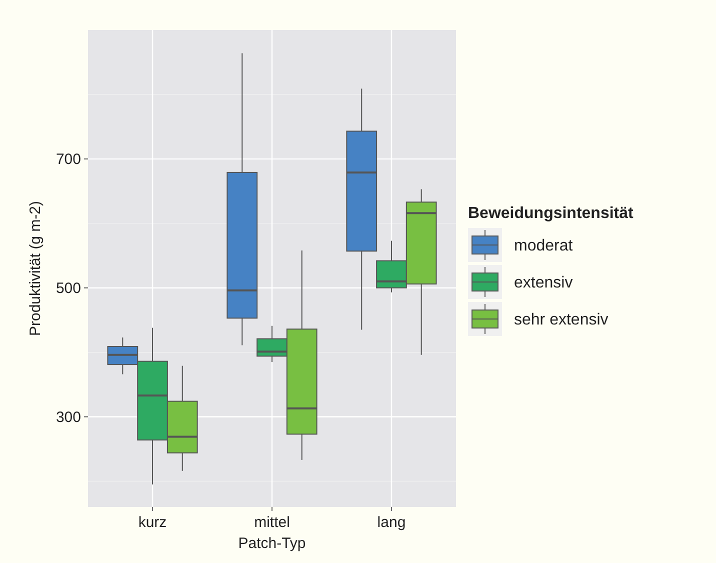 The width and height of the screenshot is (716, 563). Describe the element at coordinates (561, 320) in the screenshot. I see `legend-label: sehr extensiv` at that location.